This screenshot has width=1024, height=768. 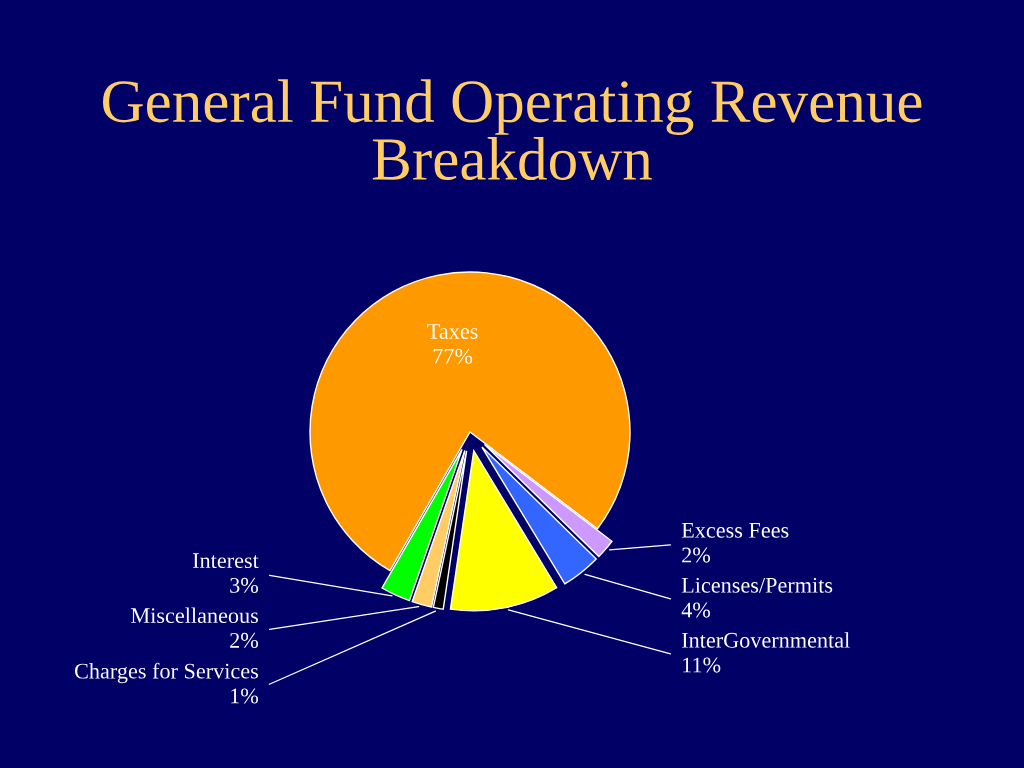 What do you see at coordinates (512, 130) in the screenshot?
I see `chart-title: General Fund Operating Revenue Breakdown` at bounding box center [512, 130].